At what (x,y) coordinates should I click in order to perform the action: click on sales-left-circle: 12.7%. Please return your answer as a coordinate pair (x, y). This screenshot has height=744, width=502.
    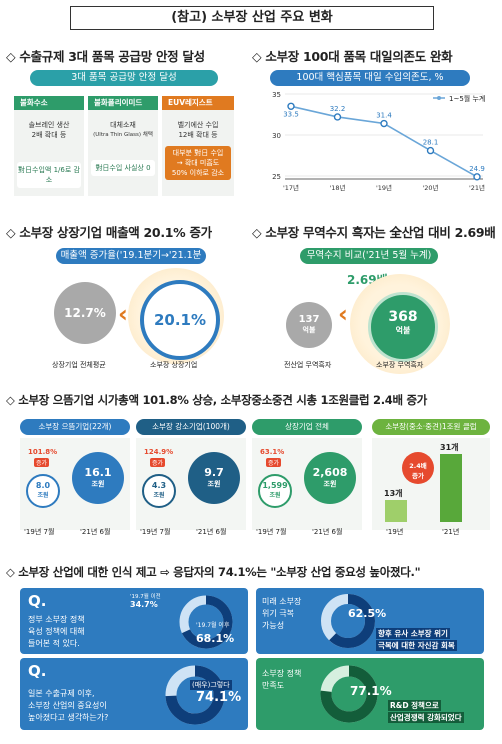
    Looking at the image, I should click on (85, 313).